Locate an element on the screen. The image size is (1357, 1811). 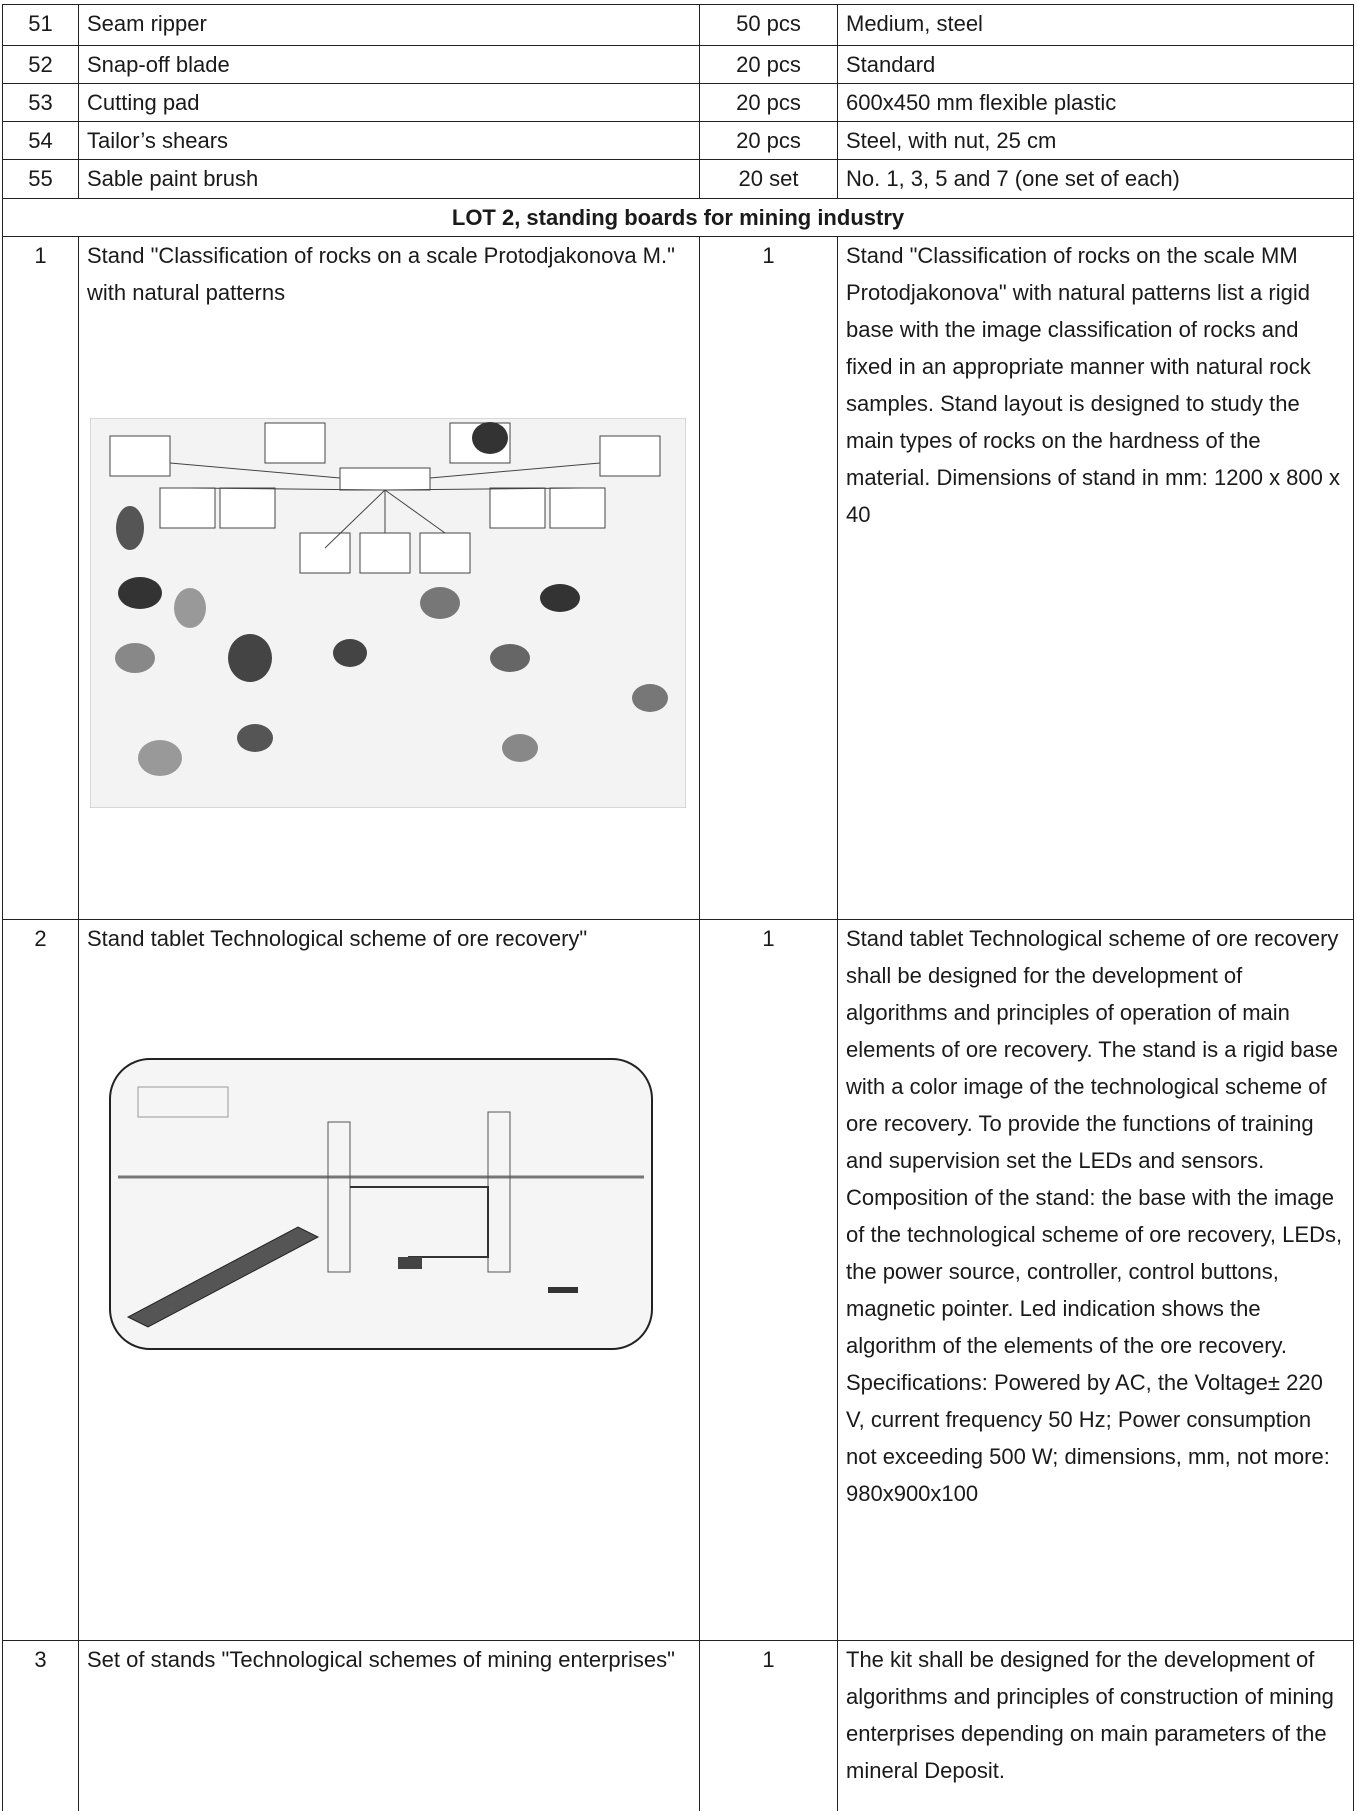
item-spec: No. 1, 3, 5 and 7 (one set of each) is located at coordinates (1095, 179).